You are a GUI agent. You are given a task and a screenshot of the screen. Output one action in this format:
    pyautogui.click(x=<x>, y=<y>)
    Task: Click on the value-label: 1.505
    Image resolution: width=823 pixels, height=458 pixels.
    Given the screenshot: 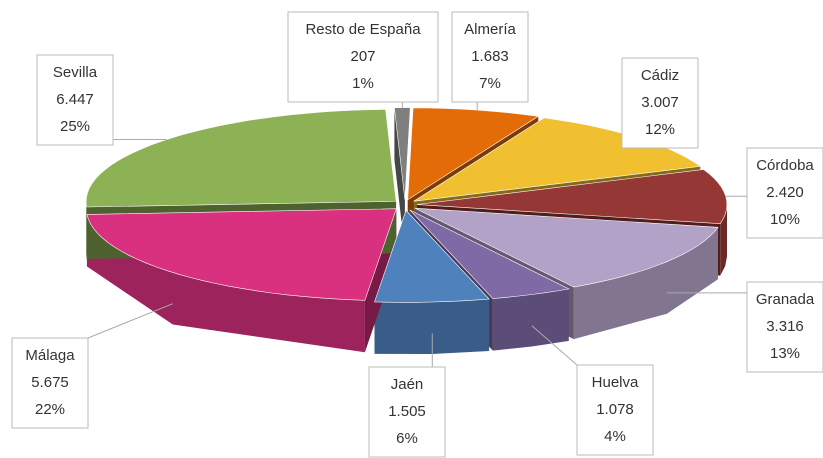 What is the action you would take?
    pyautogui.click(x=407, y=411)
    